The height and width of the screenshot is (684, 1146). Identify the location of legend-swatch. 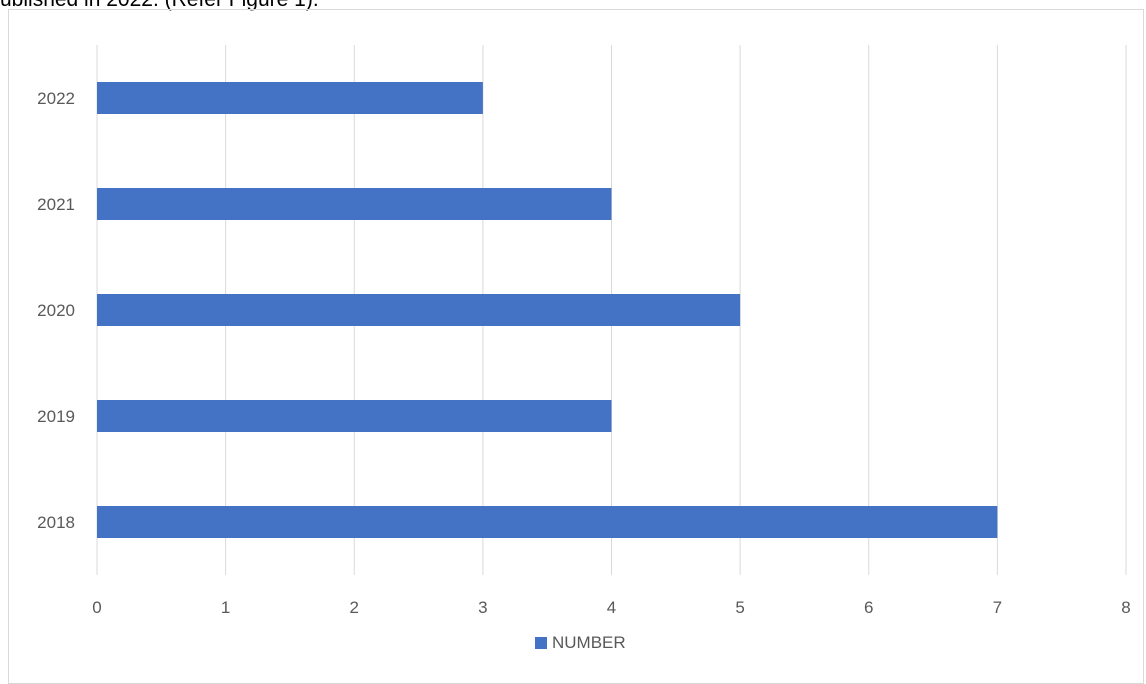
(541, 643).